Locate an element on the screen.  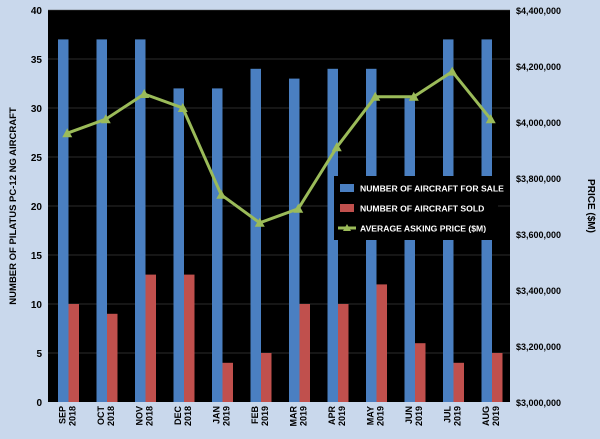
x-tick-month: DEC is located at coordinates (178, 416).